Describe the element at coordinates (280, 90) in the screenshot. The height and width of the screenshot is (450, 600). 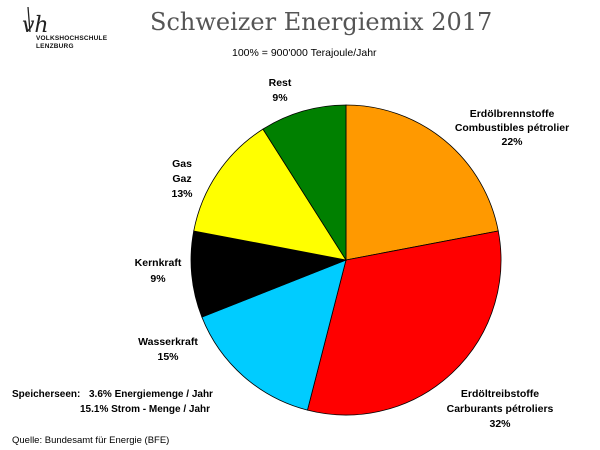
I see `label-rest: Rest 9%` at that location.